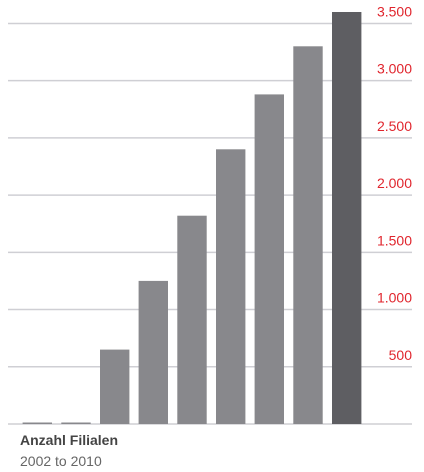 The height and width of the screenshot is (472, 424). What do you see at coordinates (394, 298) in the screenshot?
I see `y-tick-label: 1.000` at bounding box center [394, 298].